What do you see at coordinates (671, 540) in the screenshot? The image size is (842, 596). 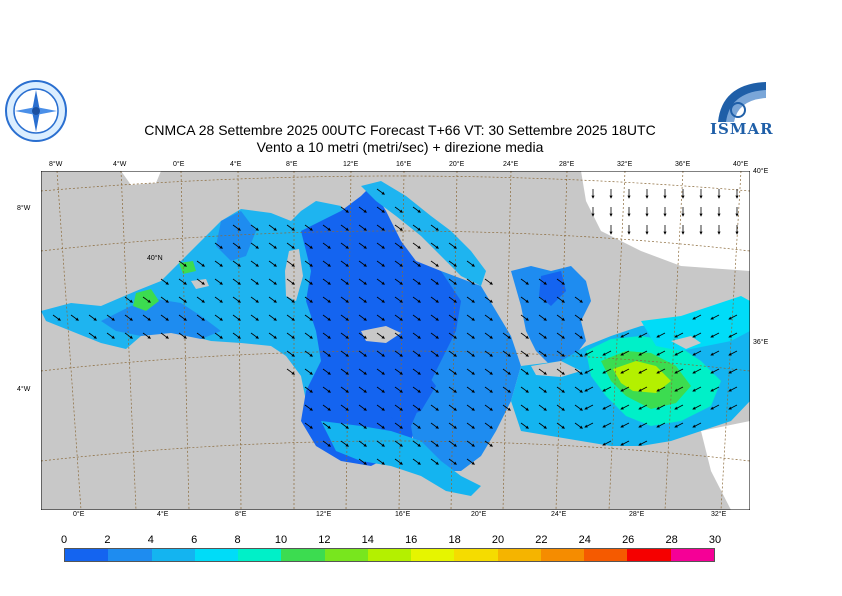 I see `colorbar-tick-label: 28` at bounding box center [671, 540].